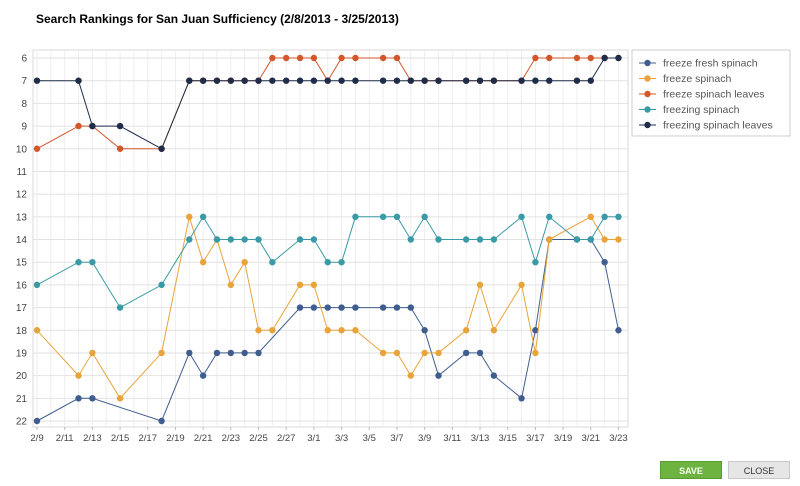  What do you see at coordinates (702, 95) in the screenshot?
I see `legend-item: freeze spinach leaves` at bounding box center [702, 95].